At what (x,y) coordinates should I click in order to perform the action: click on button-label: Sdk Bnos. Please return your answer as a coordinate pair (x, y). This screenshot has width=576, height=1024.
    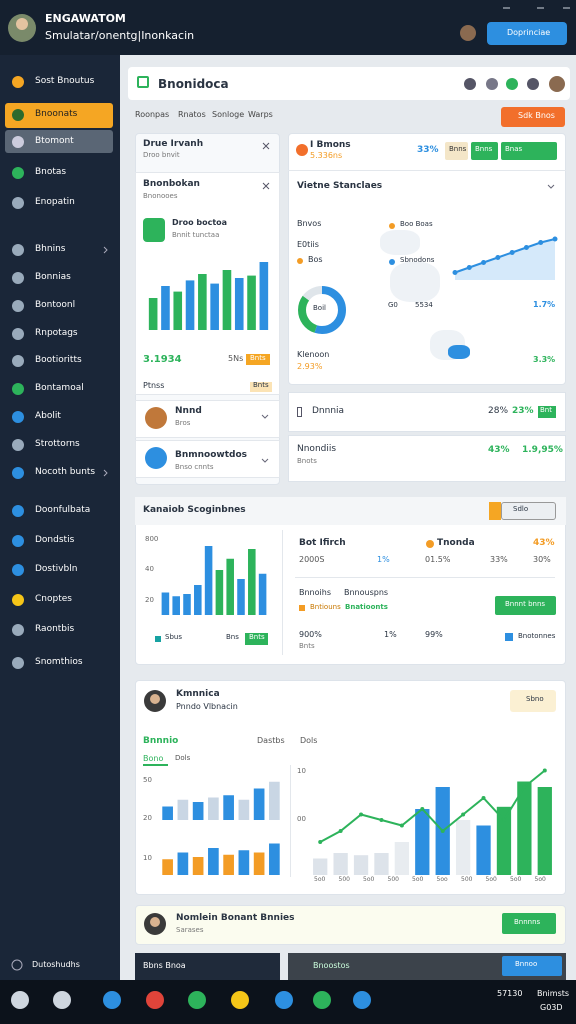
    Looking at the image, I should click on (536, 115).